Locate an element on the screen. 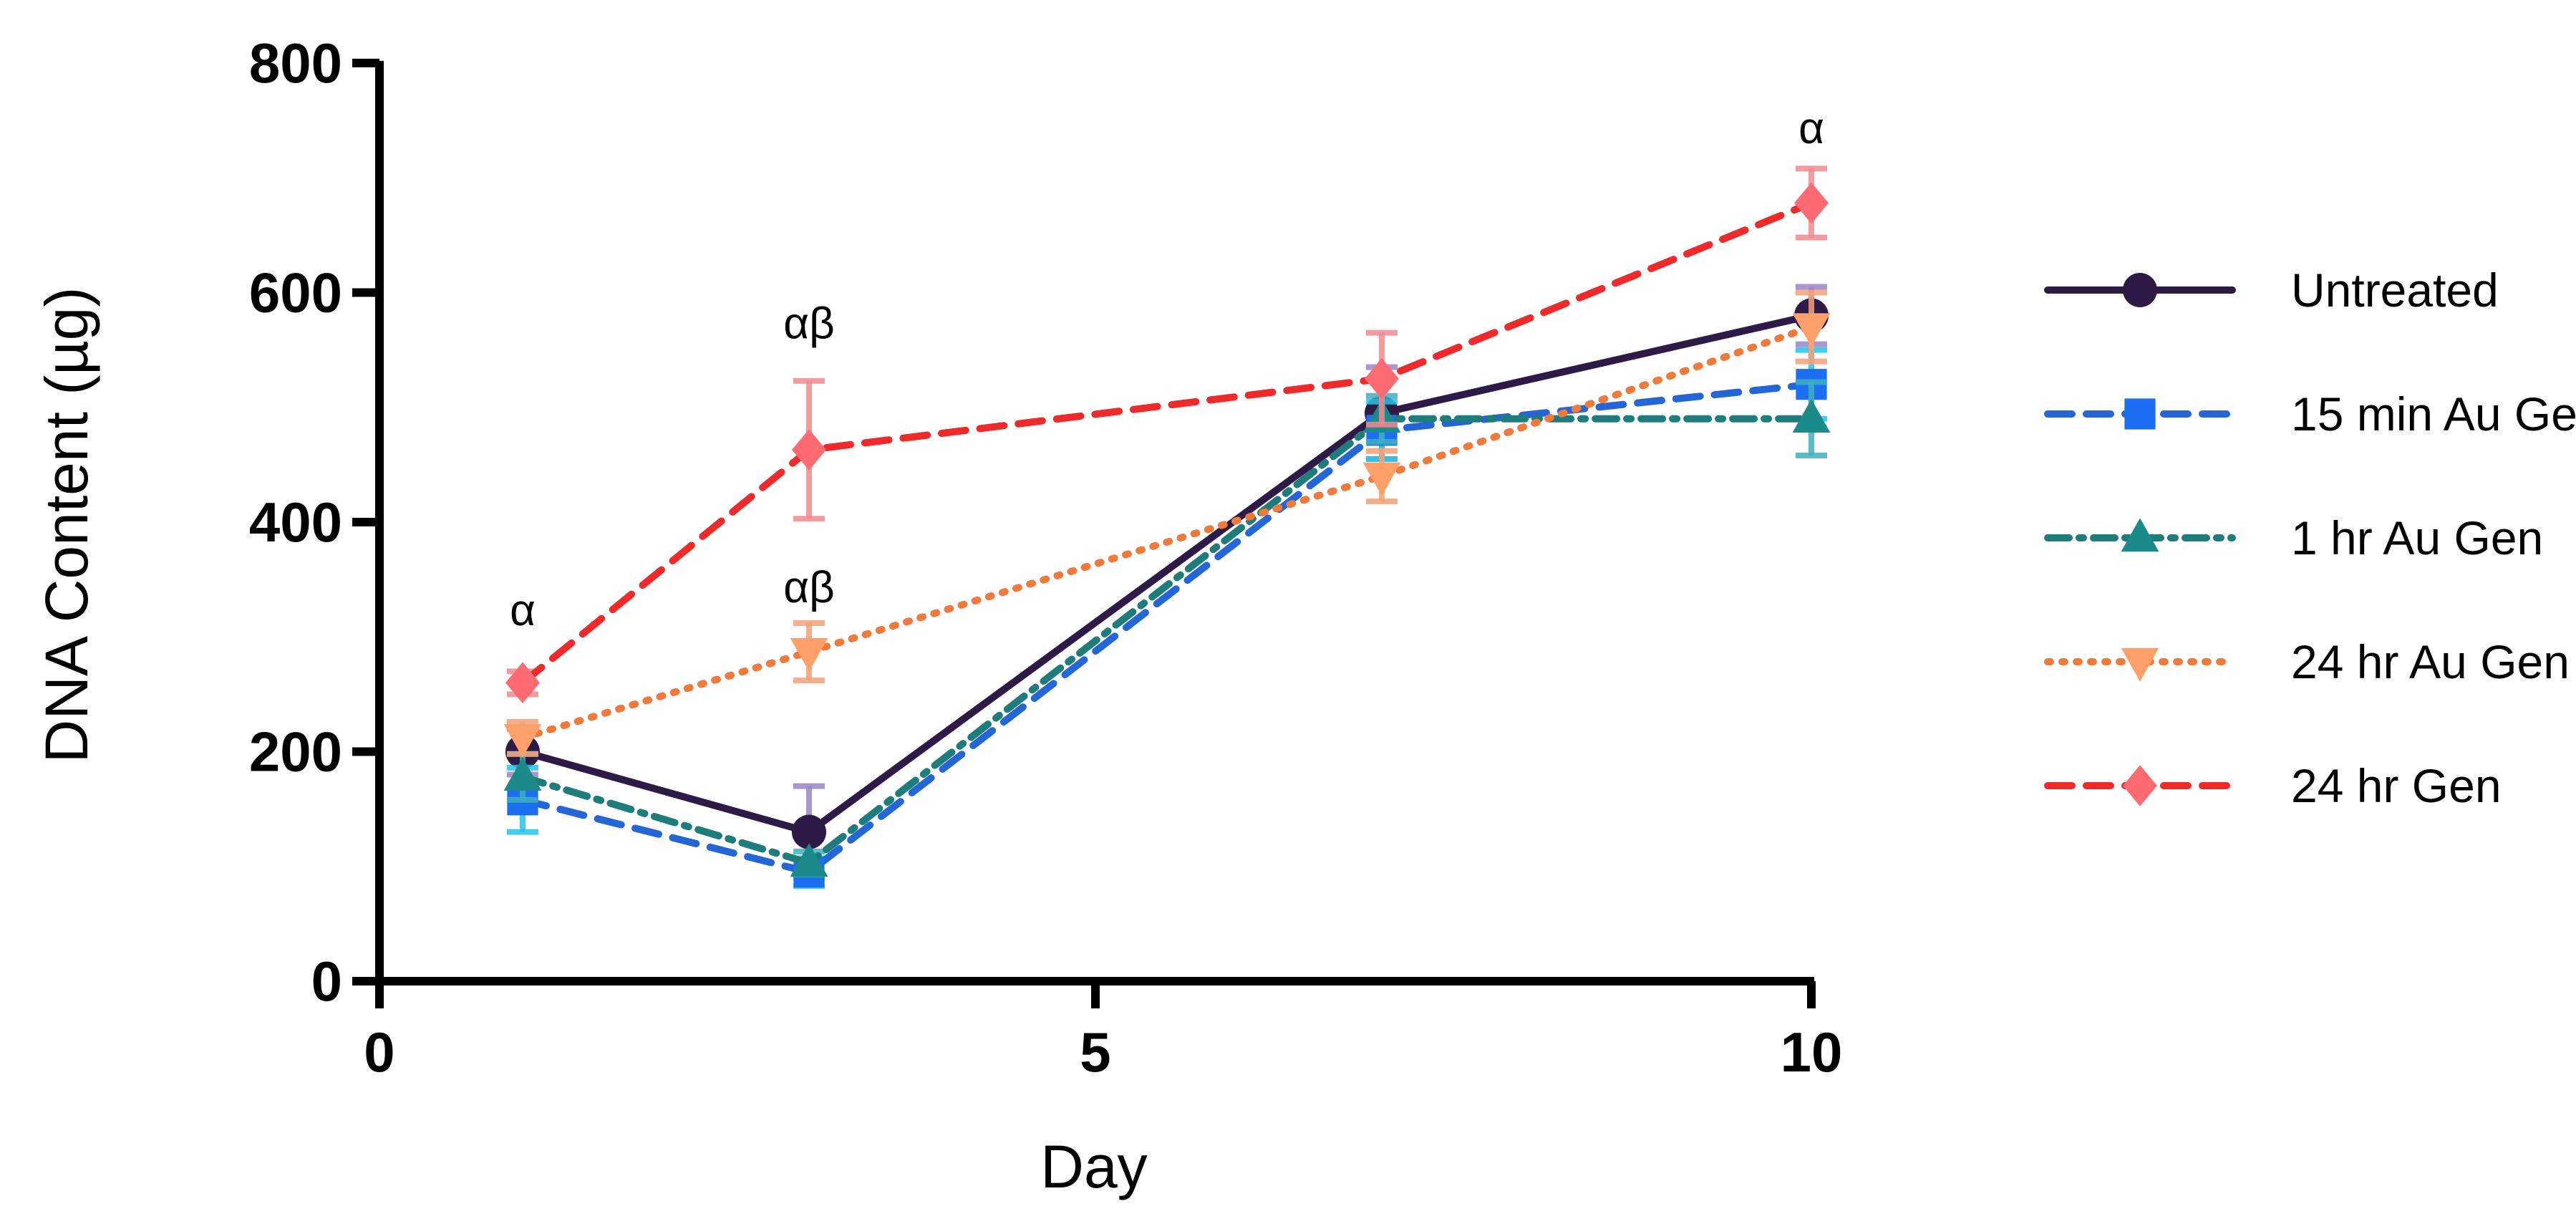  x-tick-label: 10 is located at coordinates (1812, 1052).